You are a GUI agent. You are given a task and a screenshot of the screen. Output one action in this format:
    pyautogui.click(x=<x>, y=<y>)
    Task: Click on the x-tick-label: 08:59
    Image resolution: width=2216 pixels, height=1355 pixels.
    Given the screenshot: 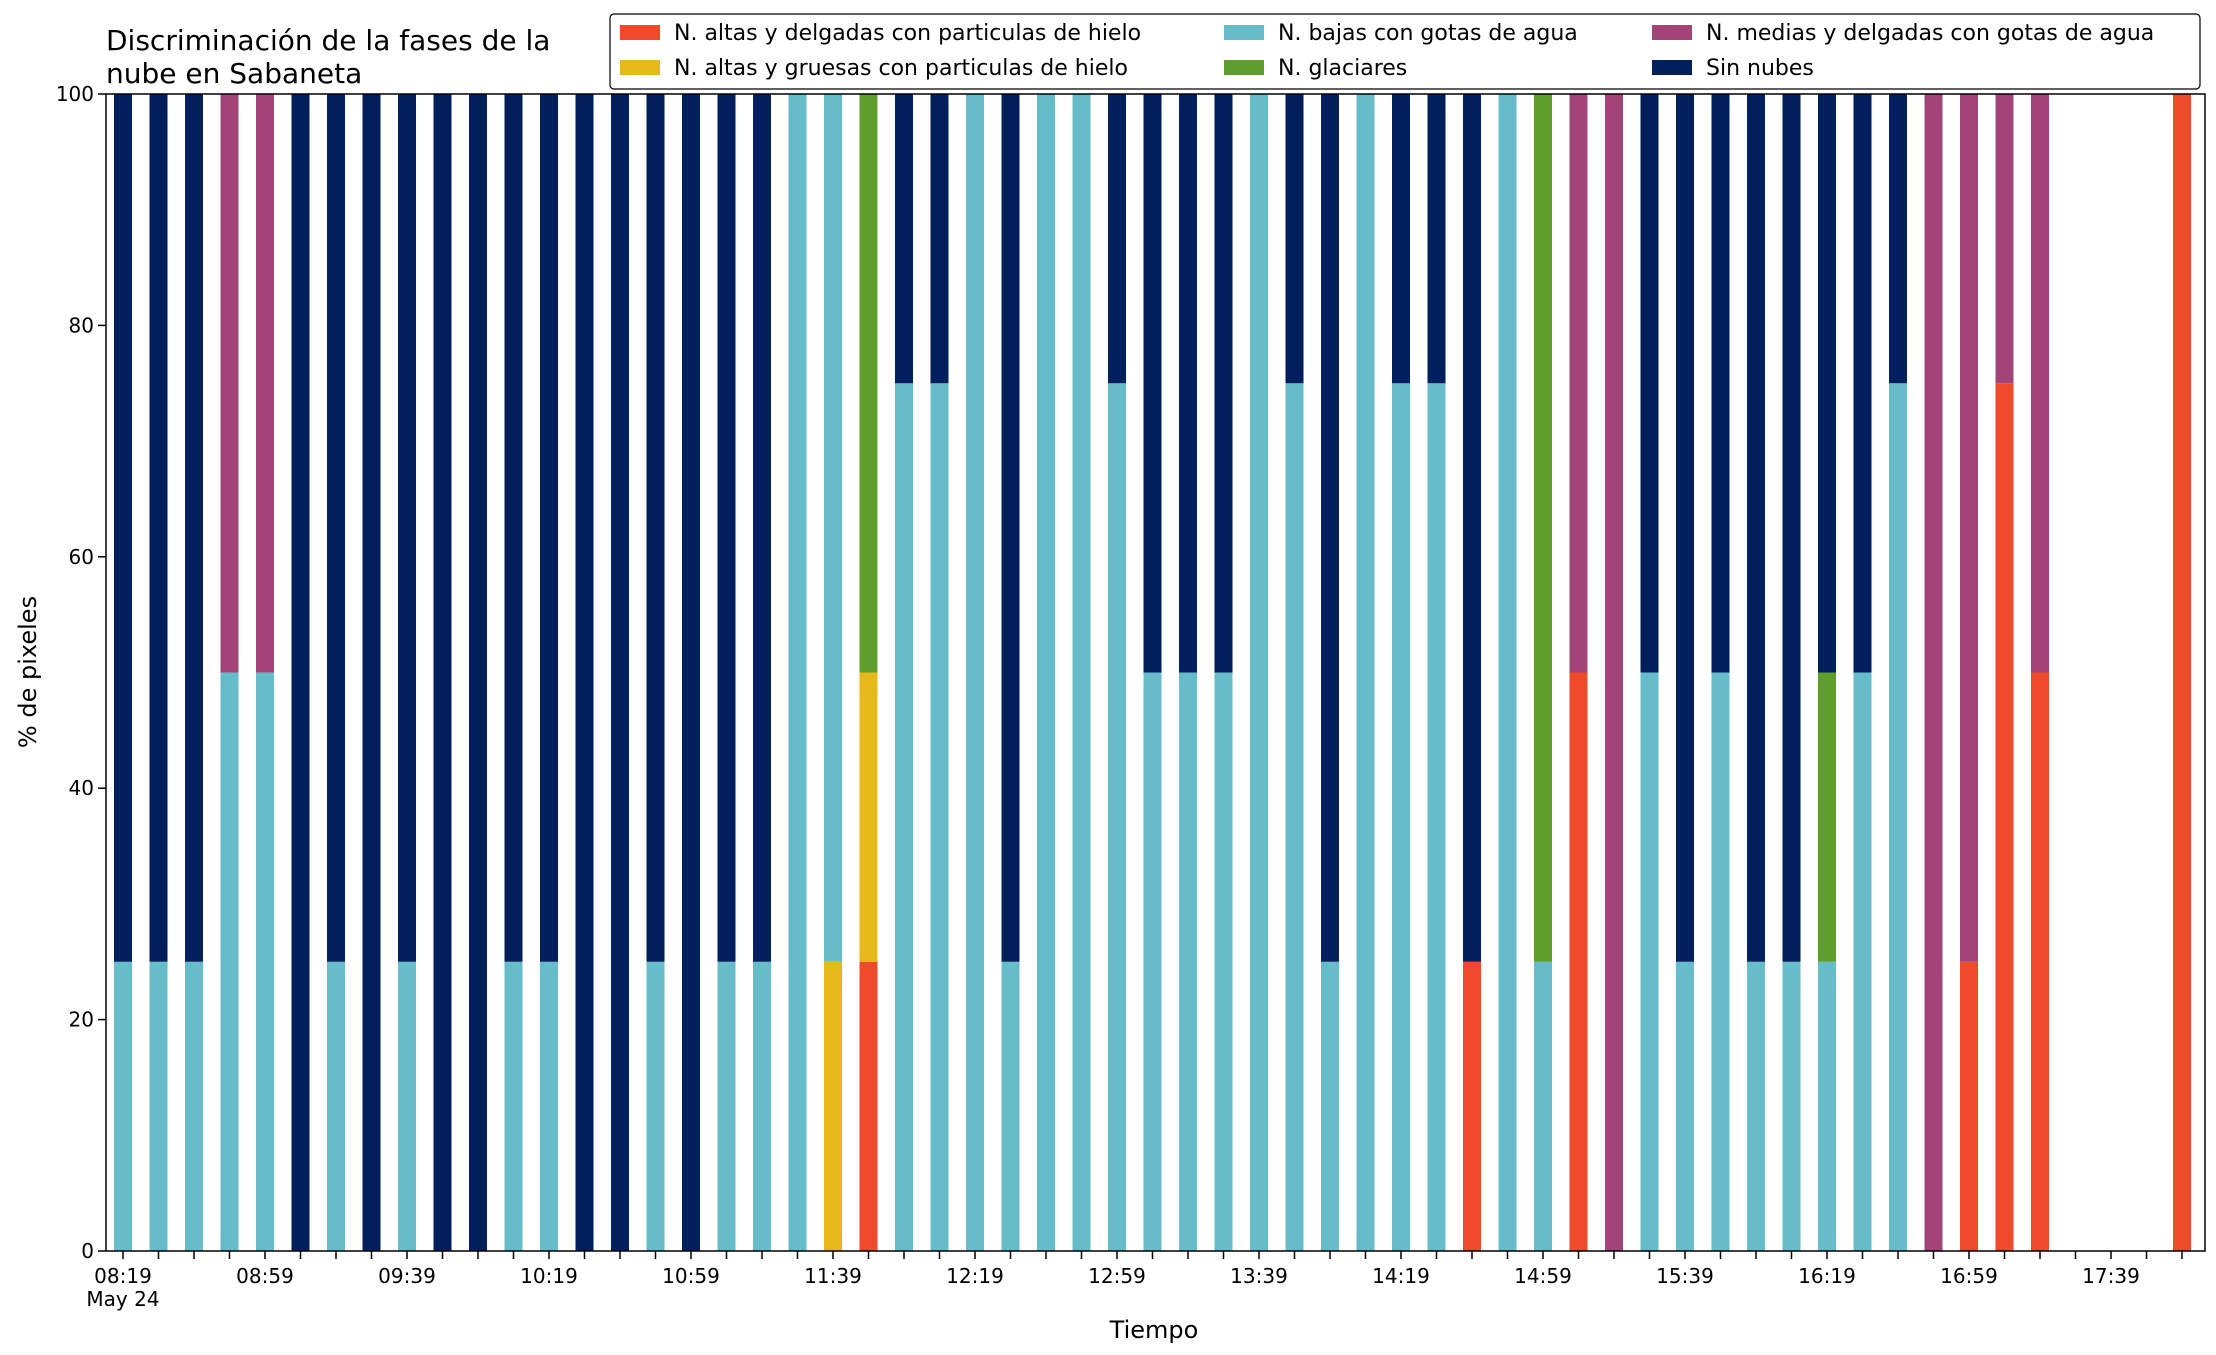 What is the action you would take?
    pyautogui.click(x=265, y=1276)
    